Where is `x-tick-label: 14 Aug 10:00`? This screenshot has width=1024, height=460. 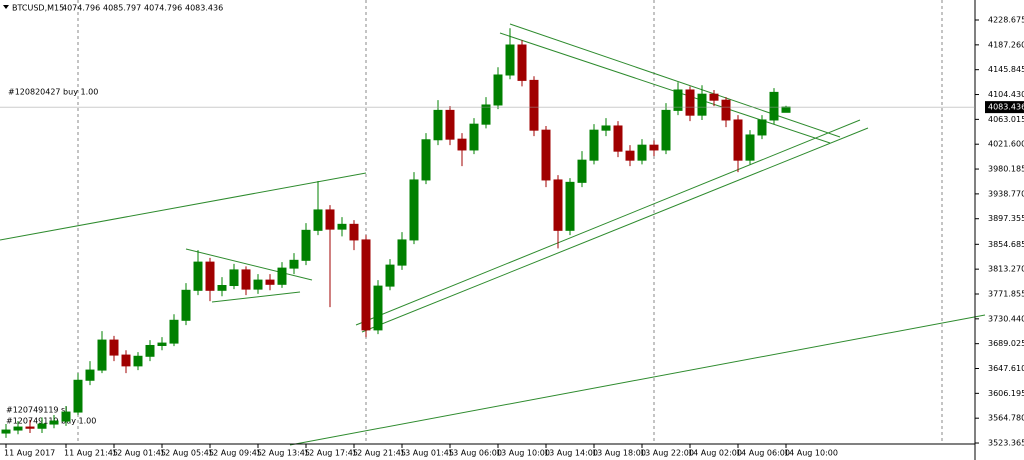 x-tick-label: 14 Aug 10:00 is located at coordinates (811, 453).